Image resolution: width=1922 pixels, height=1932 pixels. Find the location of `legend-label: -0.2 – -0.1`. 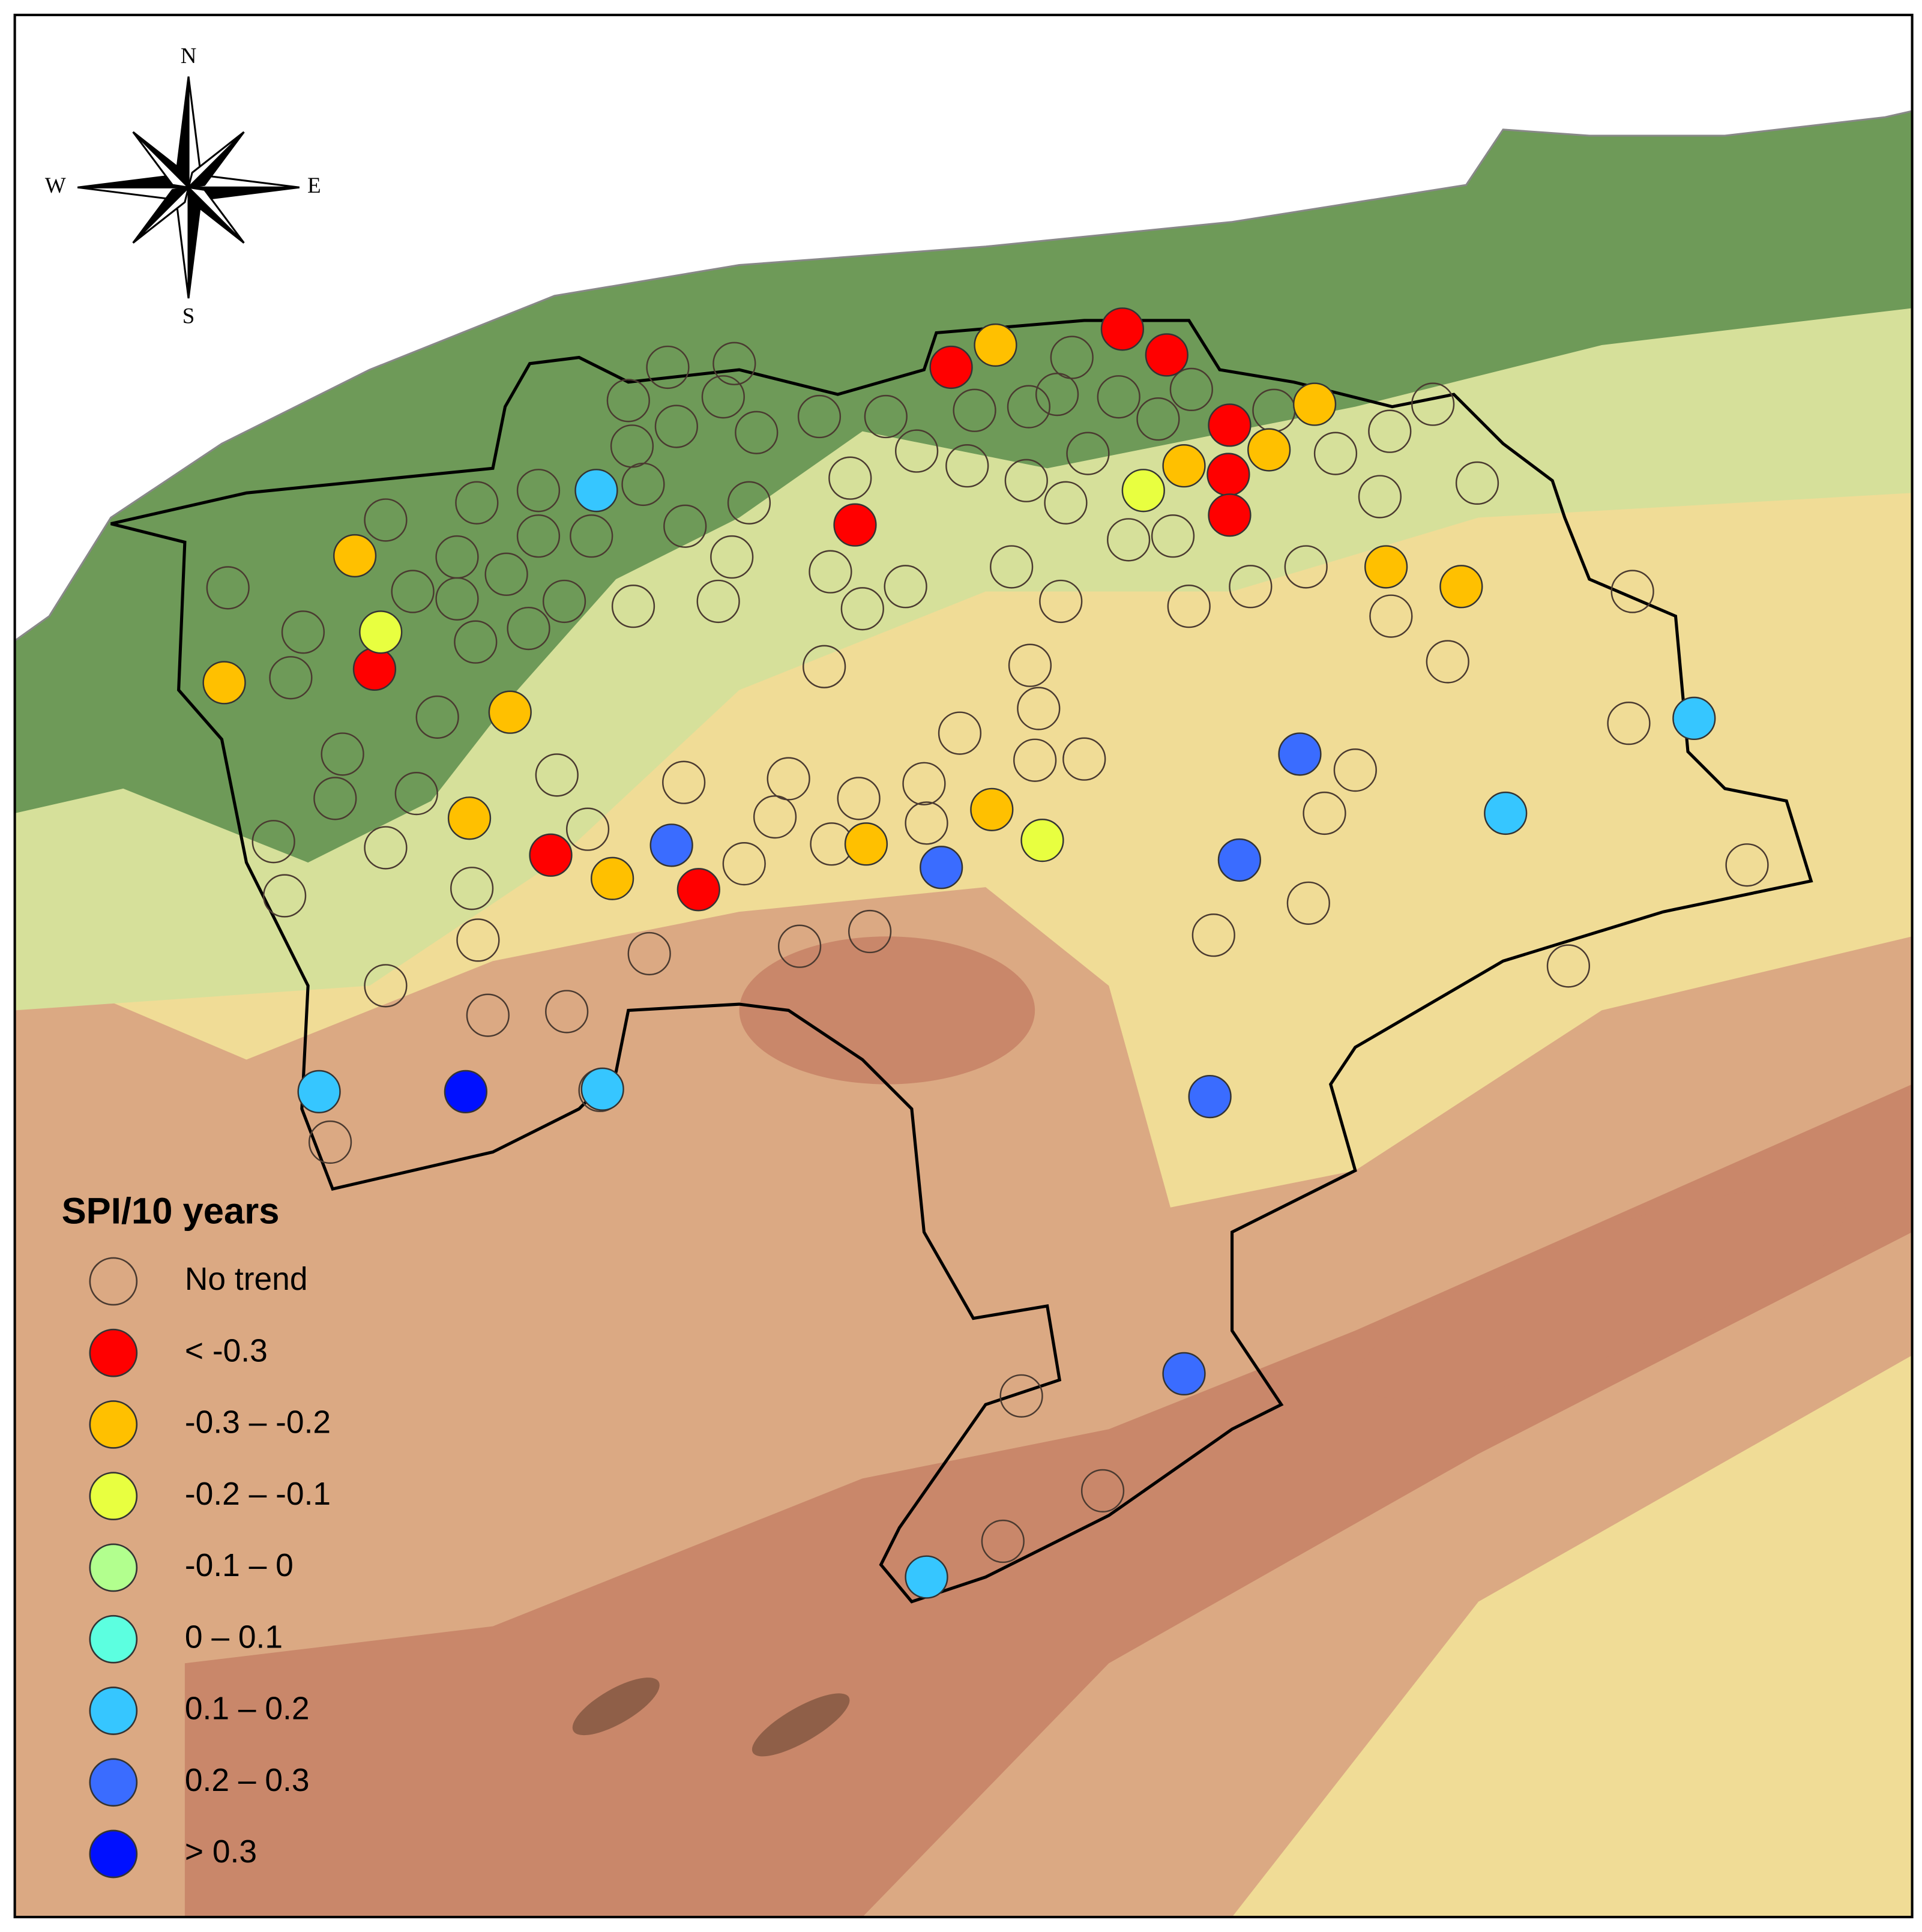

legend-label: -0.2 – -0.1 is located at coordinates (258, 1494).